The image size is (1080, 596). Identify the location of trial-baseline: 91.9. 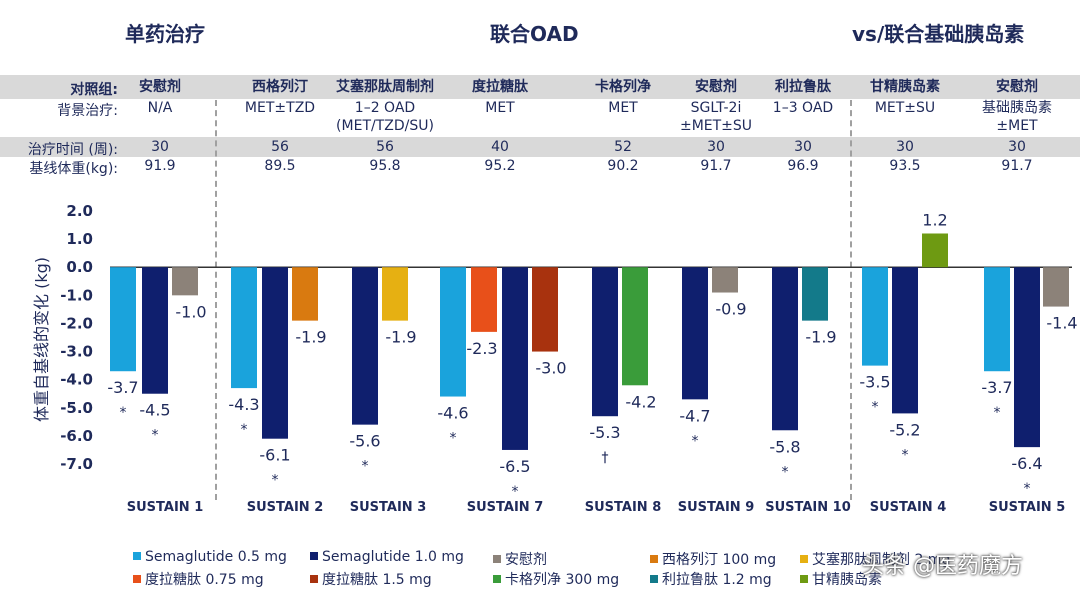
(160, 166).